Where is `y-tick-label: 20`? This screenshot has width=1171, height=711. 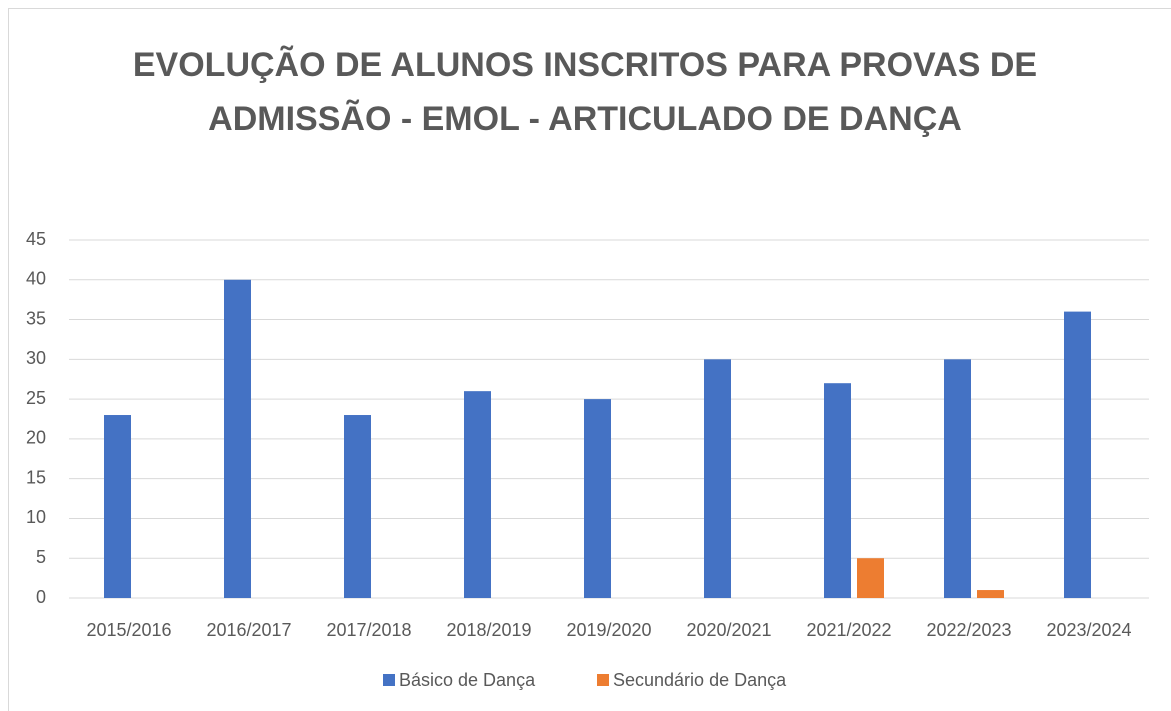 y-tick-label: 20 is located at coordinates (36, 438).